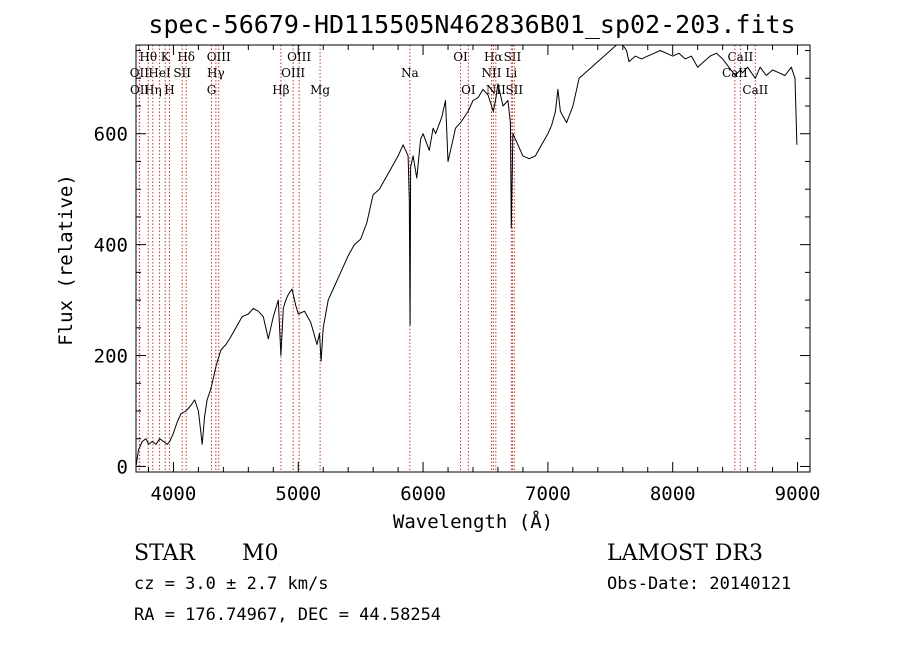 The image size is (900, 649). I want to click on line-marker-label: Hγ, so click(216, 73).